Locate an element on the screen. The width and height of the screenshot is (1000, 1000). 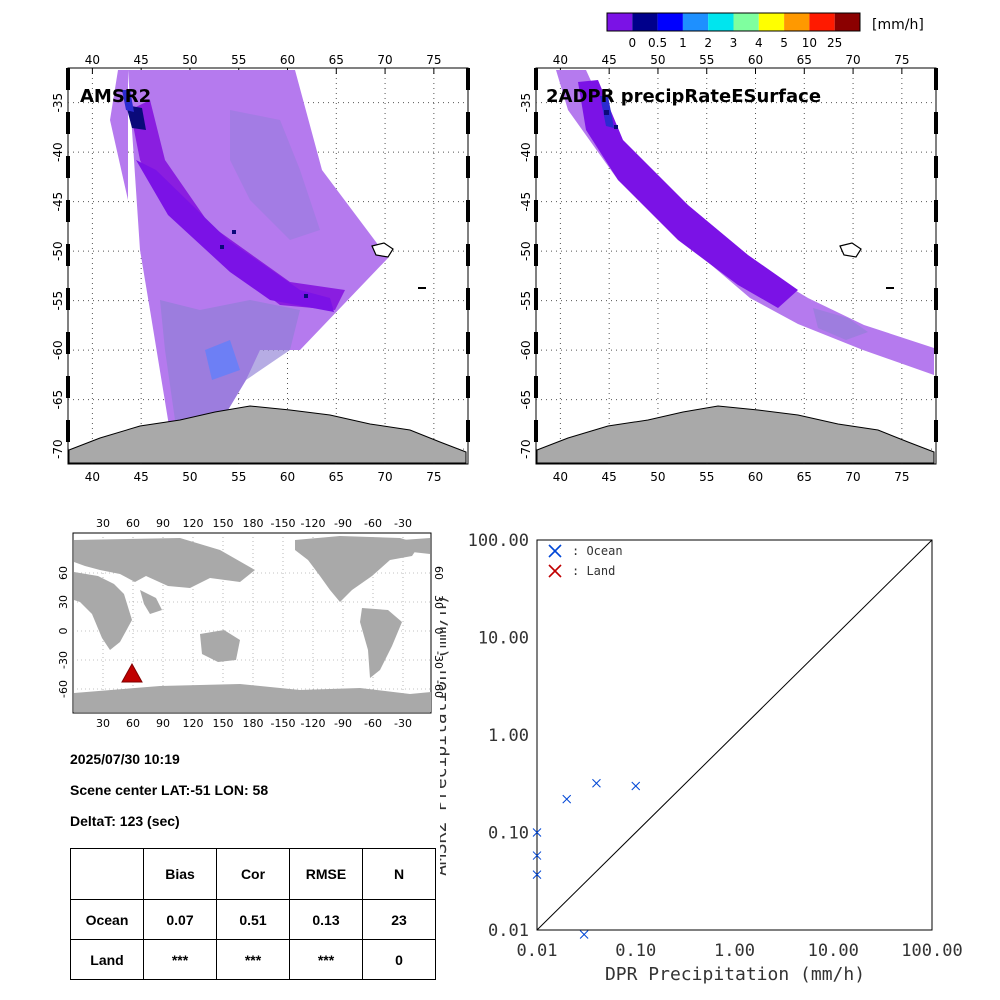
scene-location-marker is located at coordinates (132, 672).